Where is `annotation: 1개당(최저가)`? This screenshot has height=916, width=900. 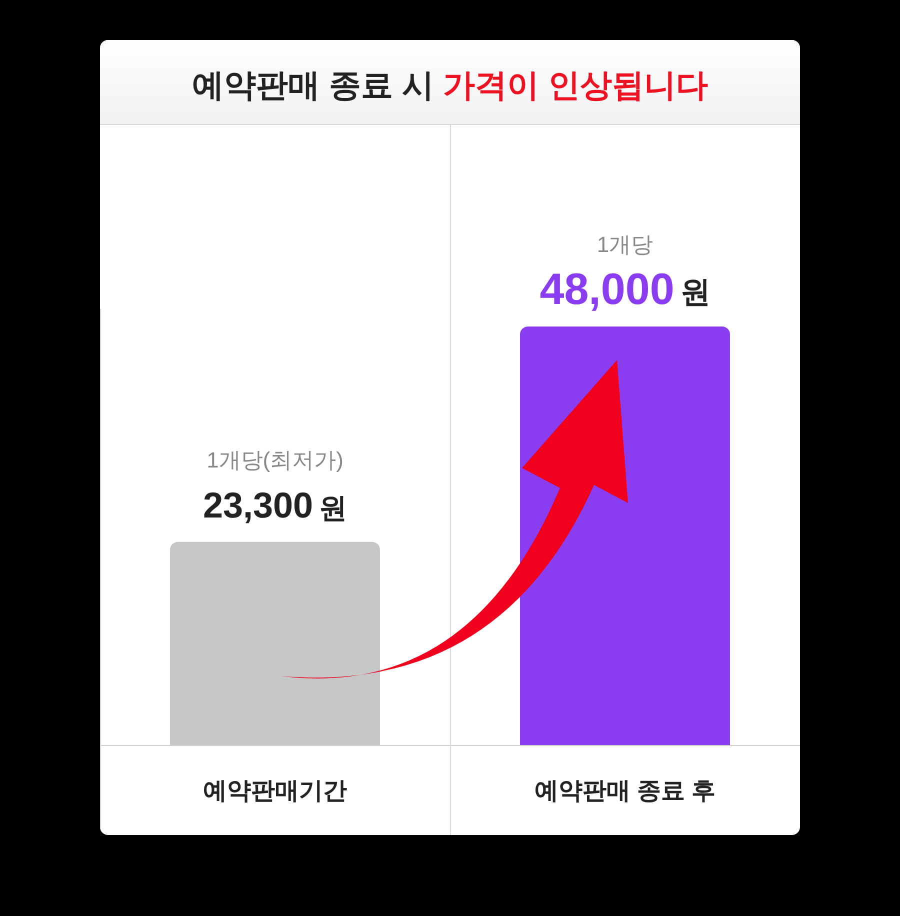
annotation: 1개당(최저가) is located at coordinates (275, 459).